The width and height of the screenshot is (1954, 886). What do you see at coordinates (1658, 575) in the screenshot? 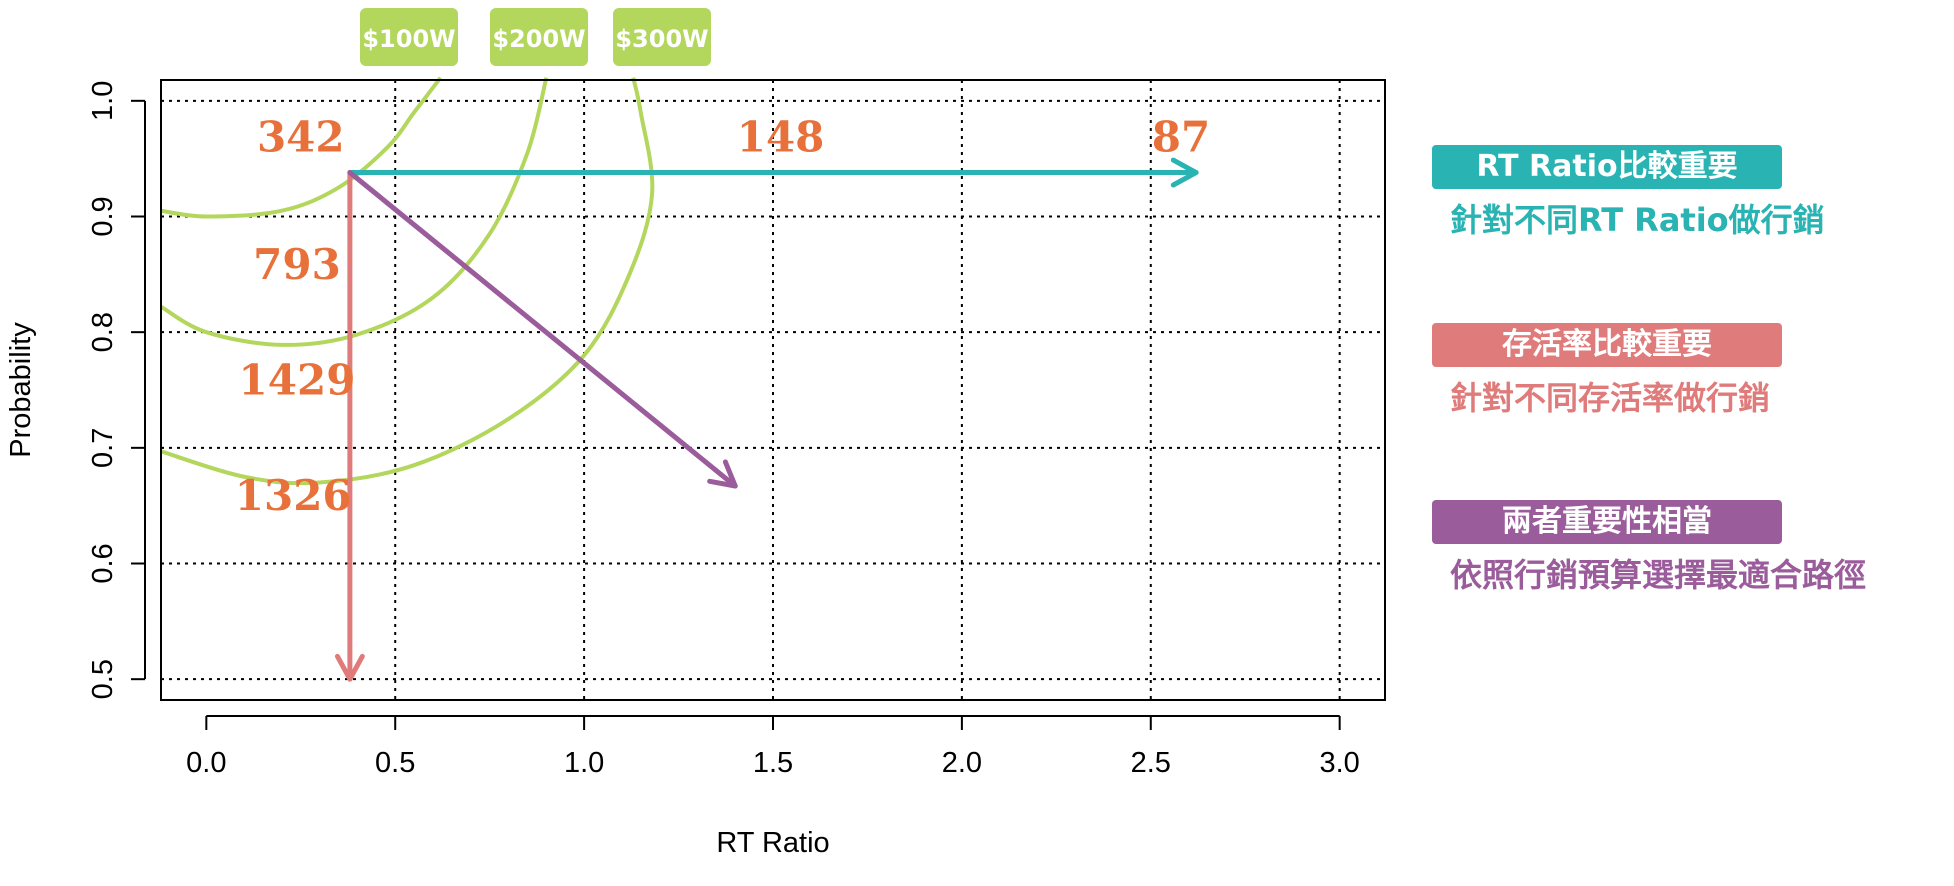
I see `legend-description: 依照行銷預算選擇最適合路徑` at bounding box center [1658, 575].